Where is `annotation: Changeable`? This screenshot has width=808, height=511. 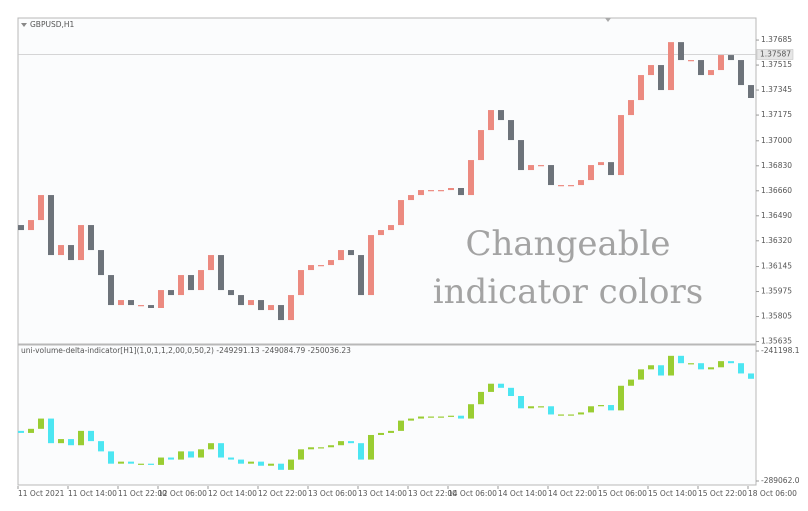
annotation: Changeable is located at coordinates (568, 244).